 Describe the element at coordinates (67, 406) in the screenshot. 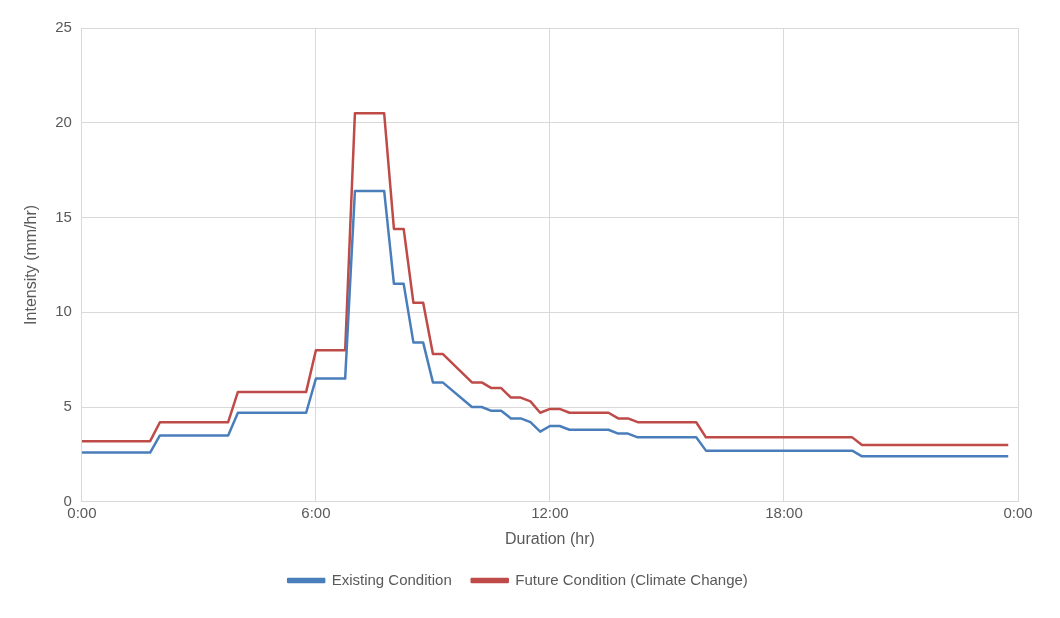

I see `y-tick-label: 5` at that location.